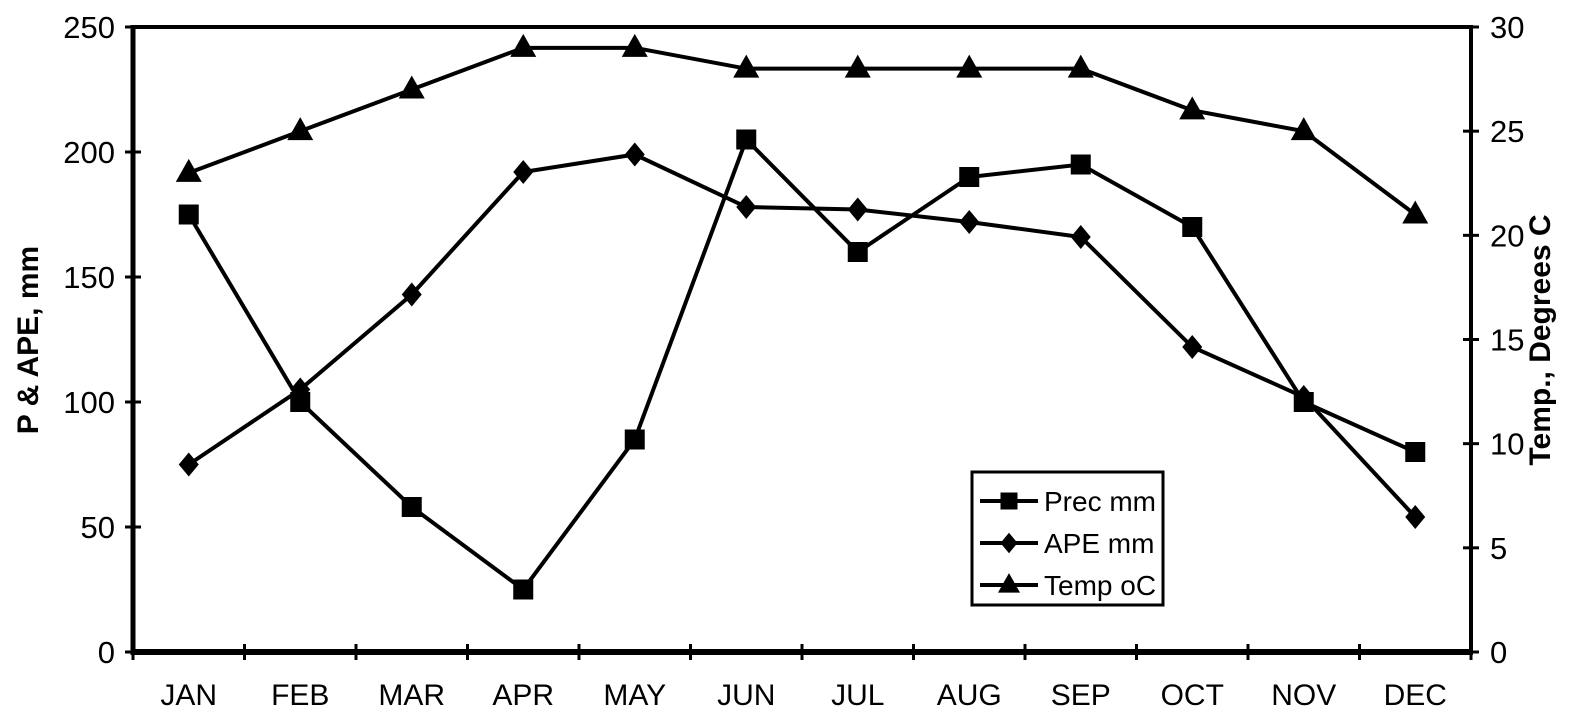 The width and height of the screenshot is (1574, 718). Describe the element at coordinates (300, 129) in the screenshot. I see `temp-oc-marker-feb` at that location.